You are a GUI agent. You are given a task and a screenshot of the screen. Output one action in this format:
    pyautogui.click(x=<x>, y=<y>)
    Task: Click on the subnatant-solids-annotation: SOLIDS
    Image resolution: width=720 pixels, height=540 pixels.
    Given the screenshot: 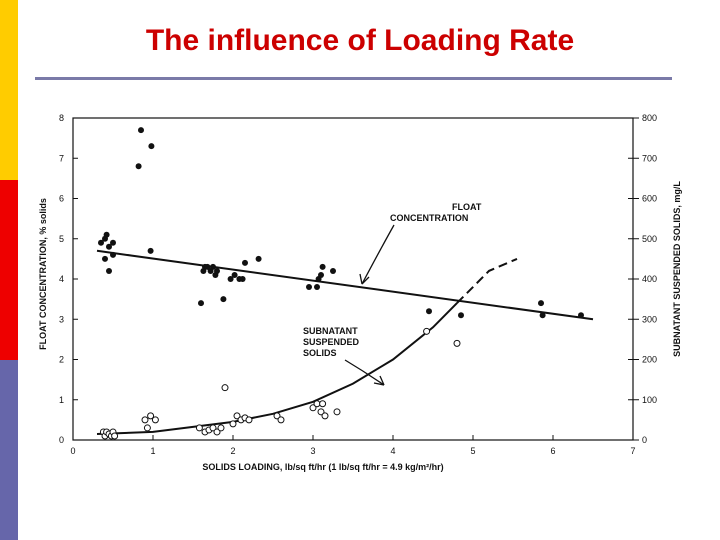 What is the action you would take?
    pyautogui.click(x=320, y=353)
    